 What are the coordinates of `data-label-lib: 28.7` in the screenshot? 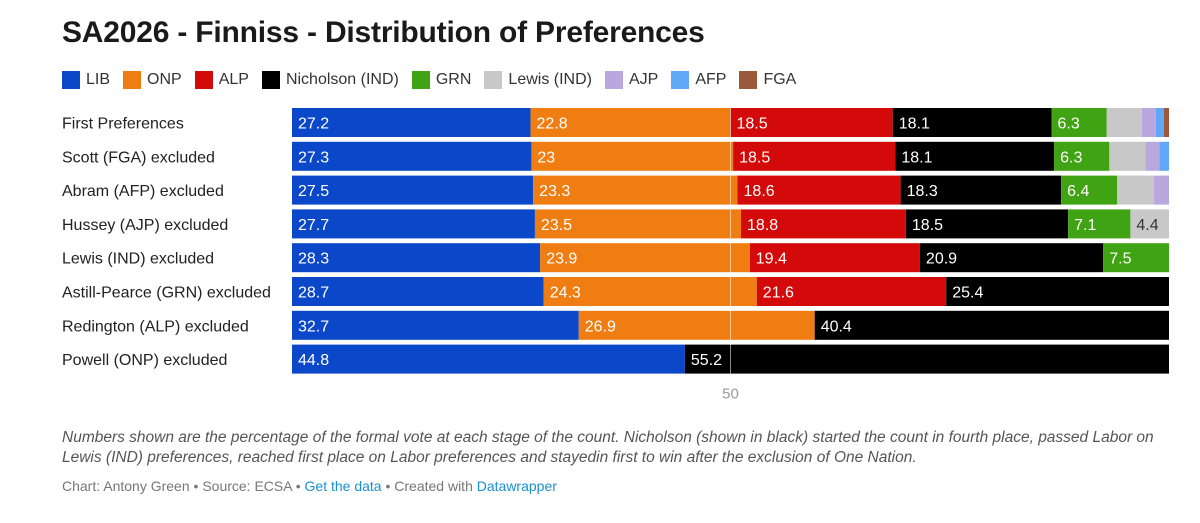 It's located at (313, 293).